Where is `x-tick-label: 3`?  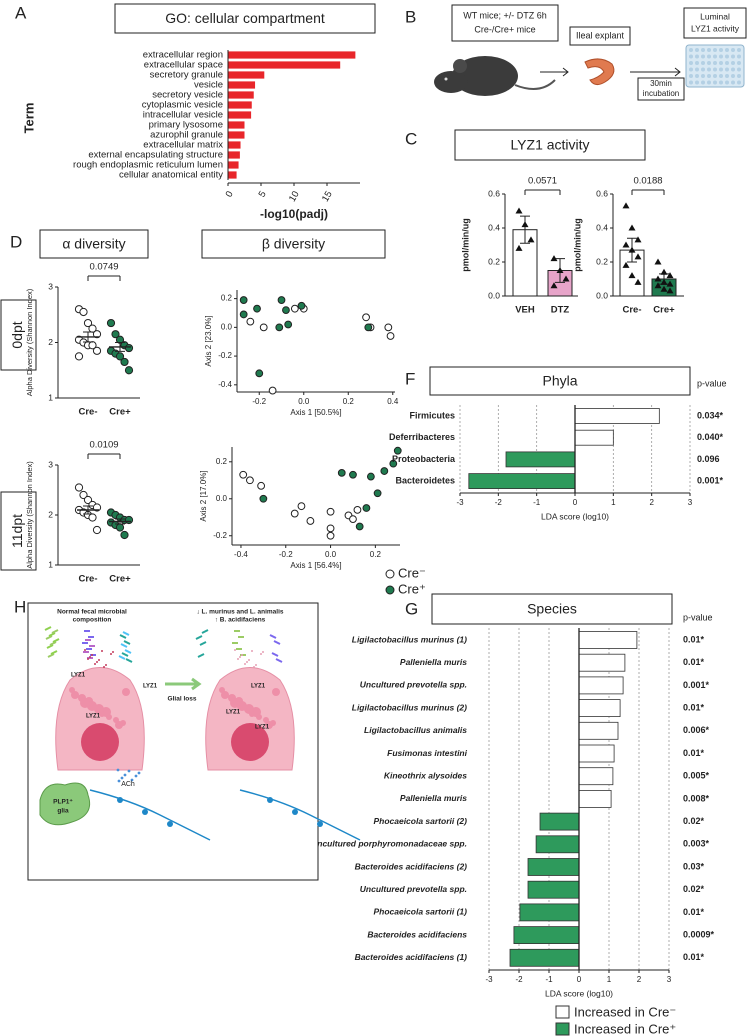 x-tick-label: 3 is located at coordinates (690, 502).